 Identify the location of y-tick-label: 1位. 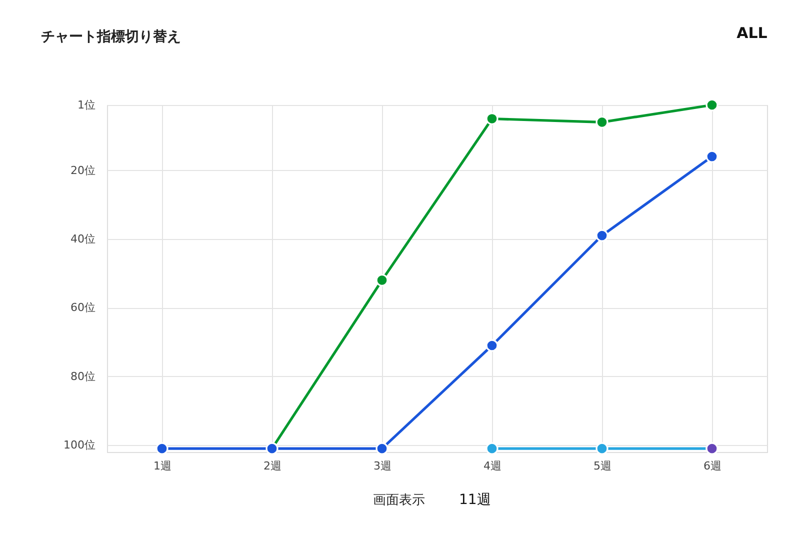
(87, 105).